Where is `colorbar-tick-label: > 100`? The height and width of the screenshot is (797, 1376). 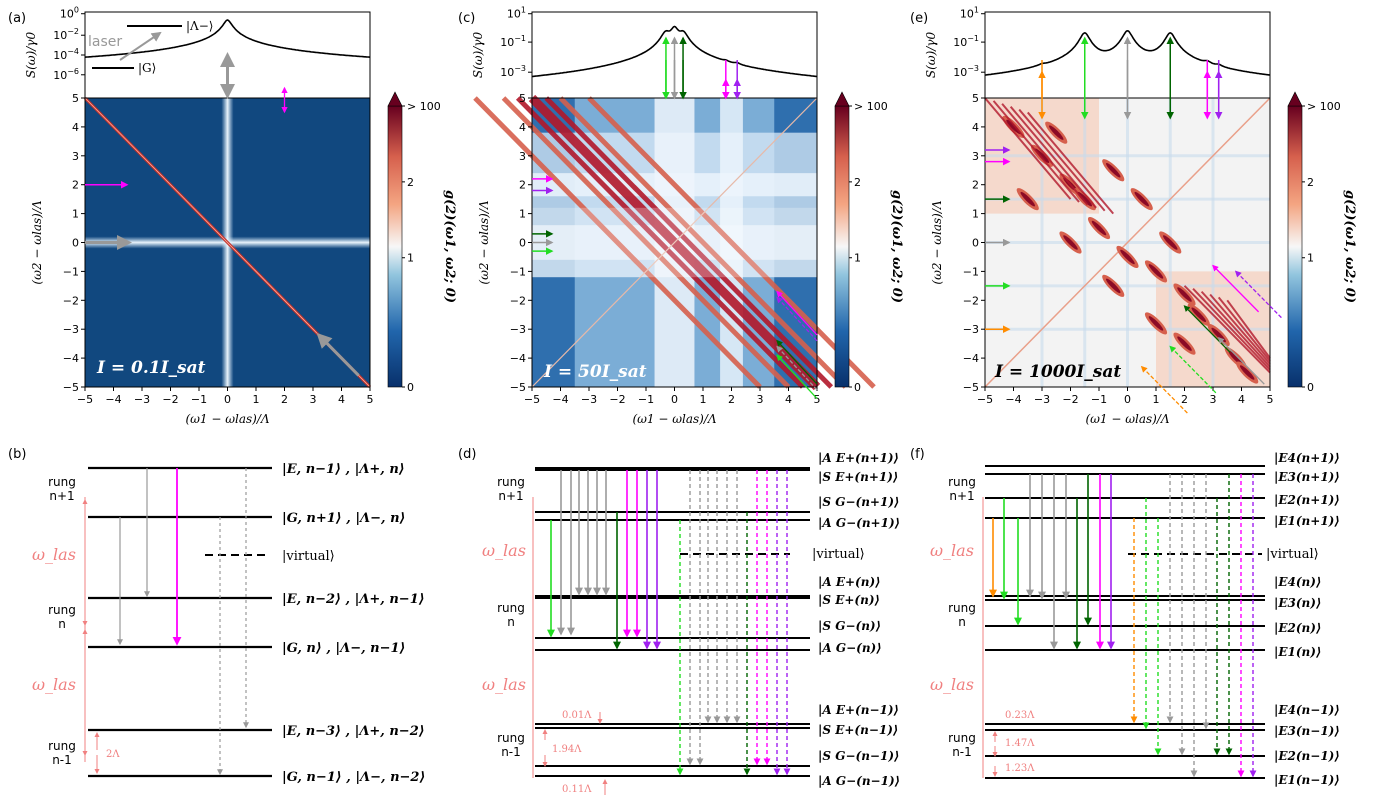
colorbar-tick-label: > 100 is located at coordinates (424, 106).